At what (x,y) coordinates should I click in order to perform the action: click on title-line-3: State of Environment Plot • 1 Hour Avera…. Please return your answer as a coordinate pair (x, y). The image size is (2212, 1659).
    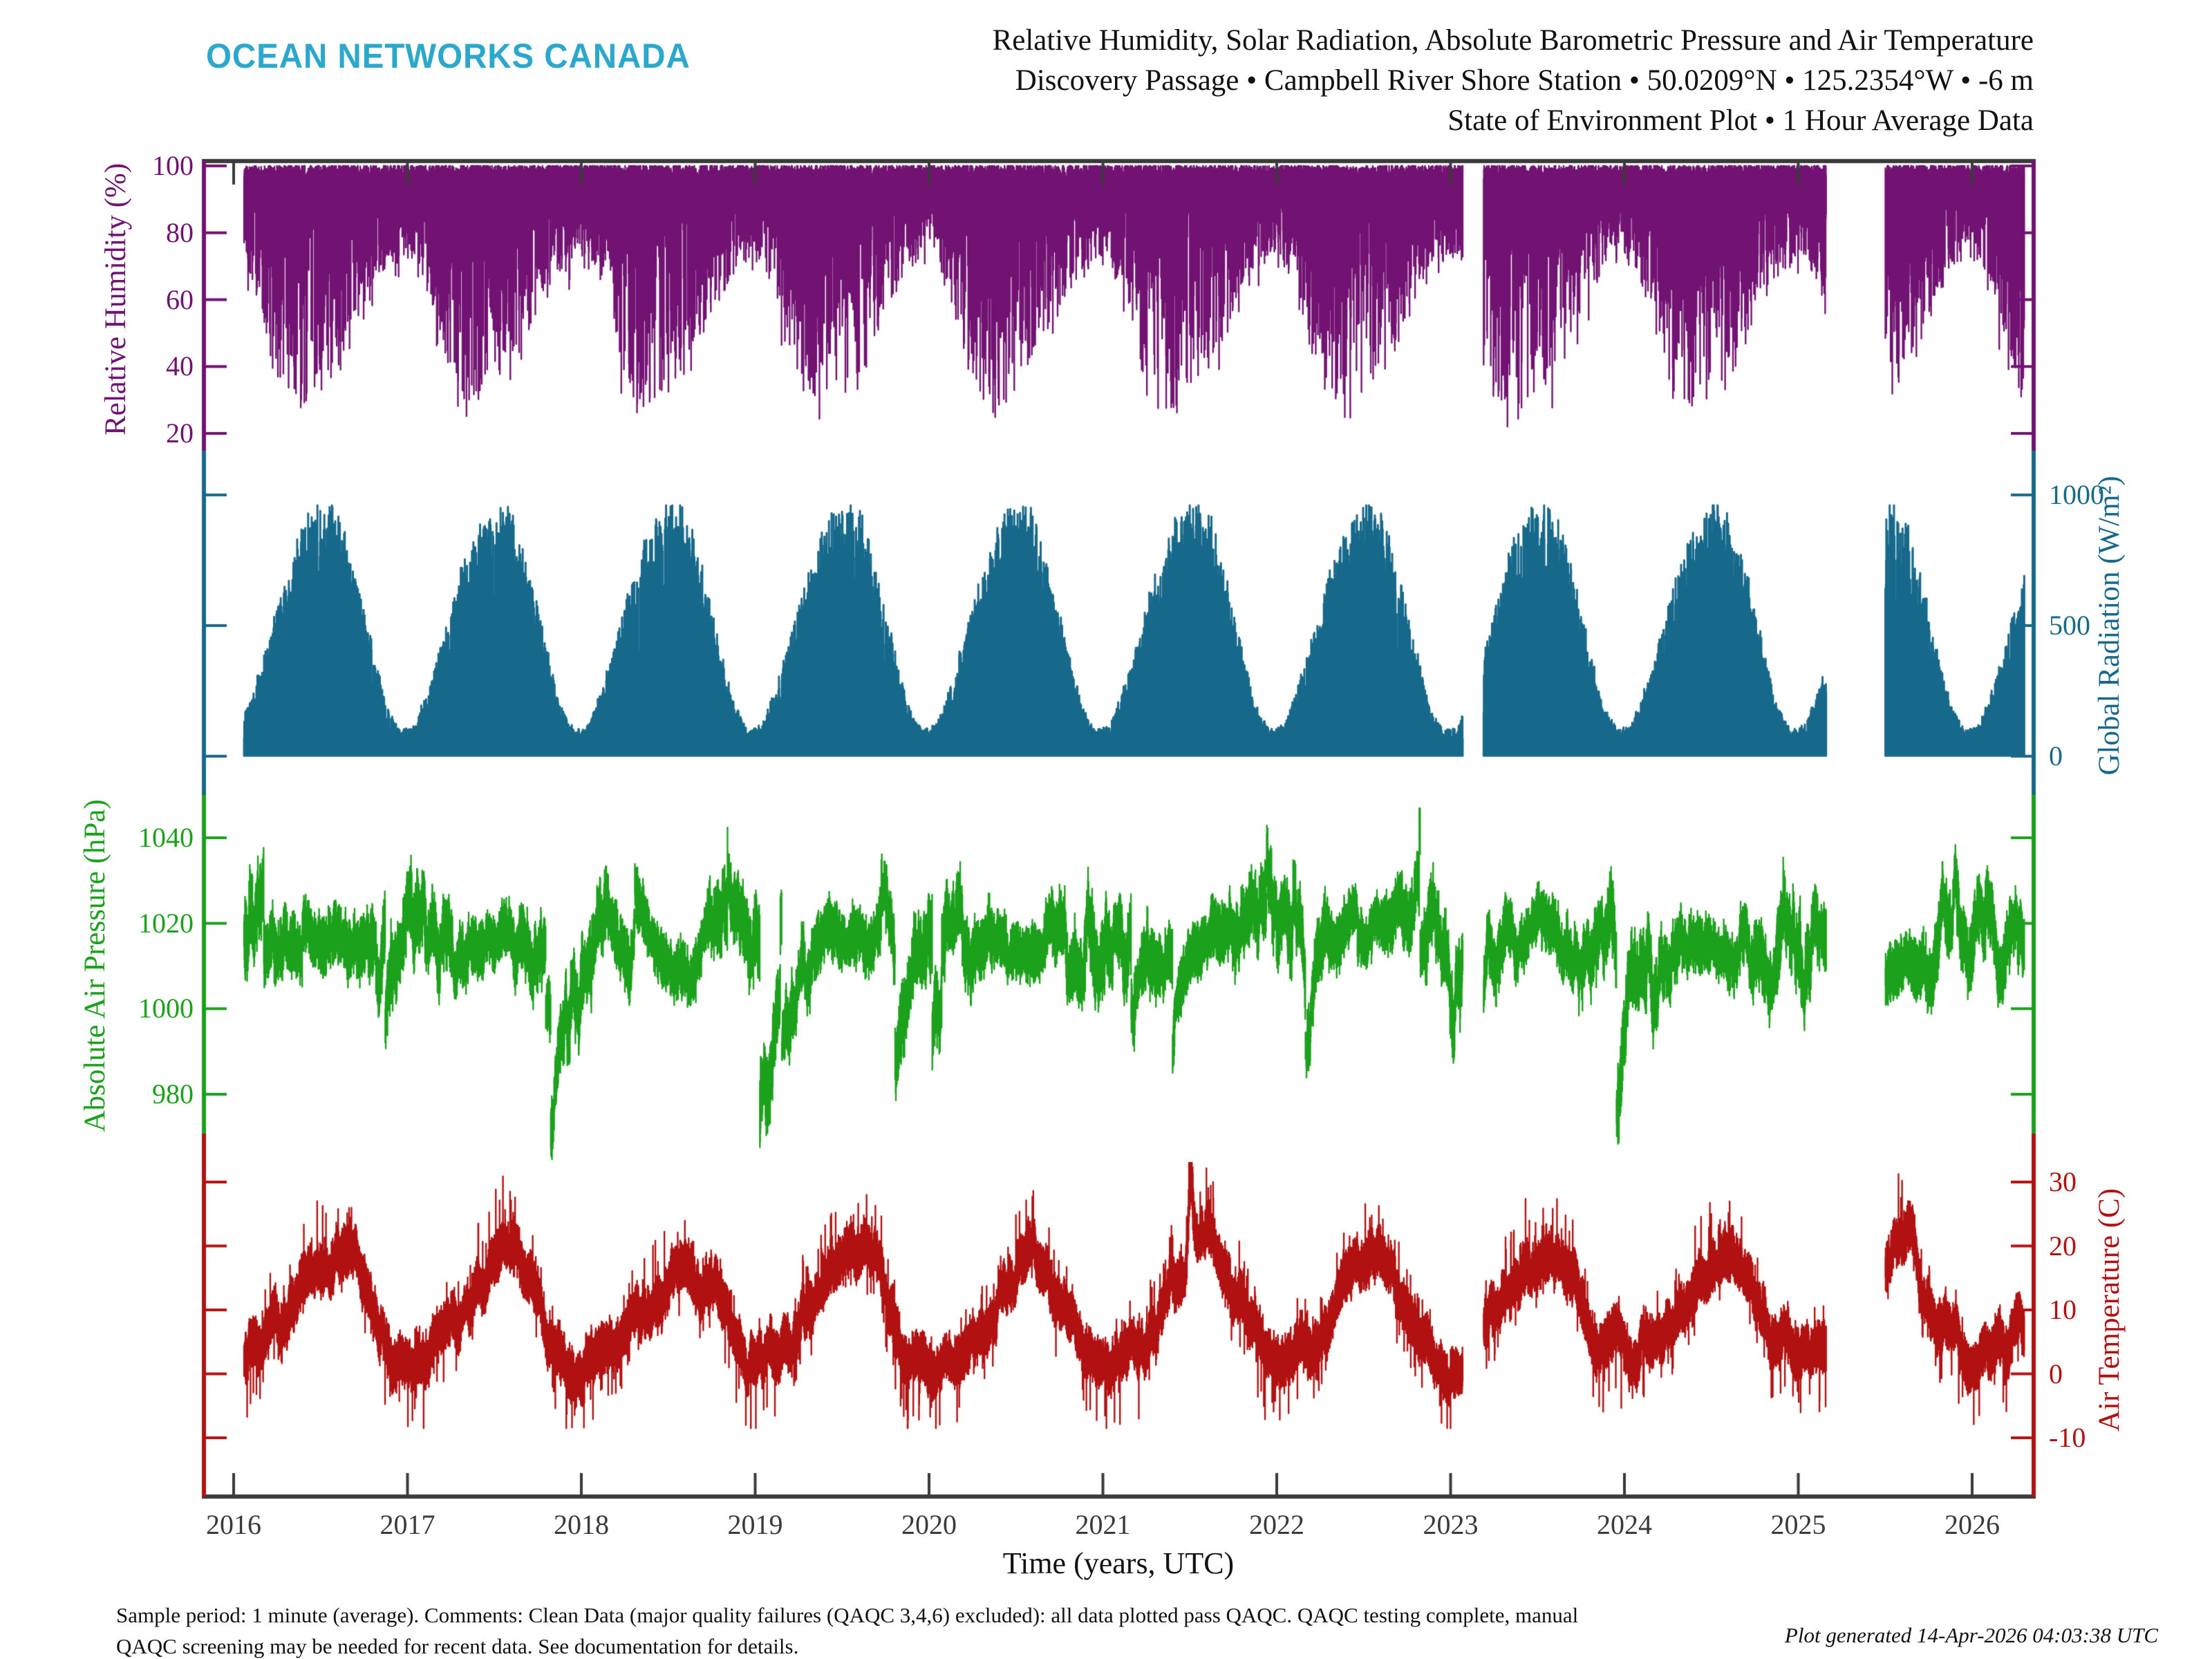
    Looking at the image, I should click on (1741, 121).